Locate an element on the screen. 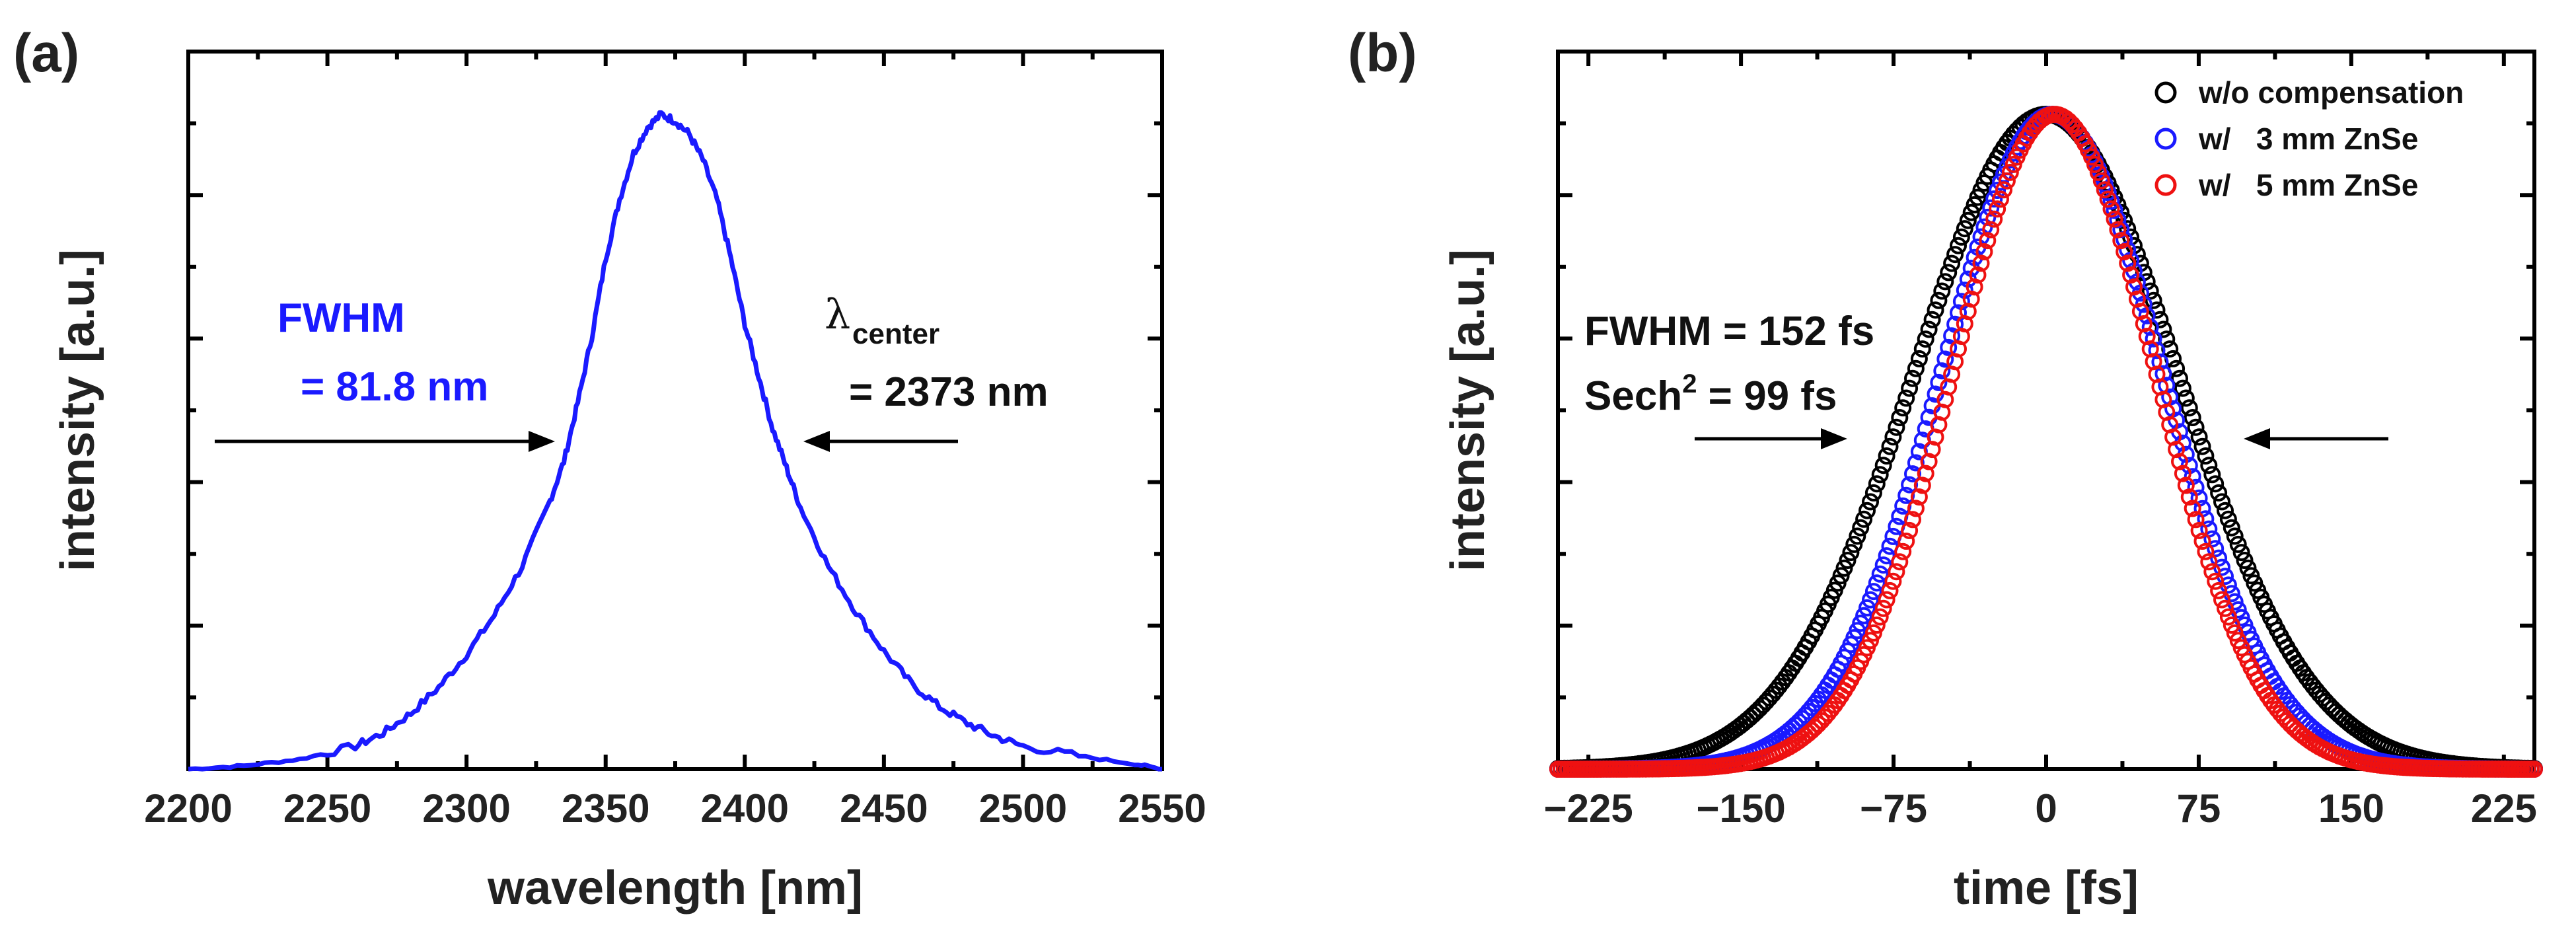  panel-a-lambda-subscript: center is located at coordinates (895, 334).